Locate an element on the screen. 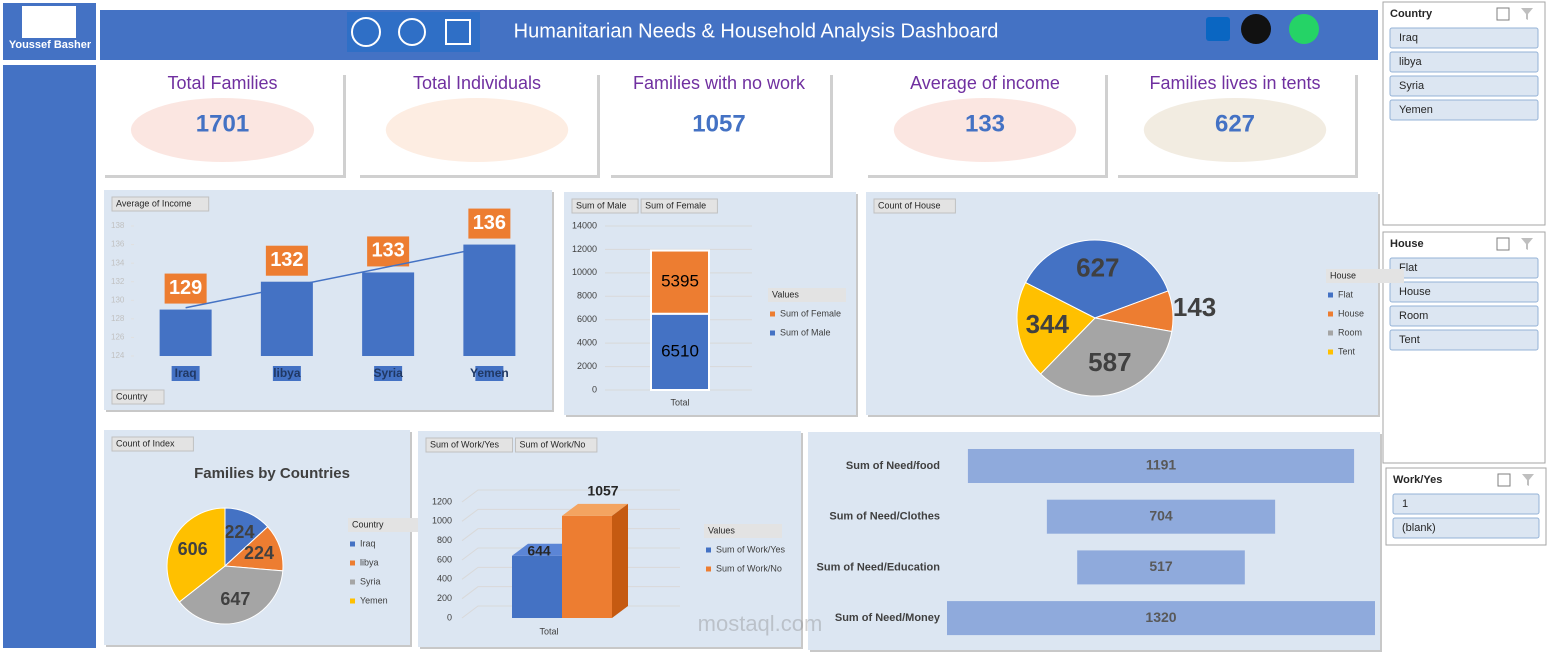  trendline is located at coordinates (337, 277).